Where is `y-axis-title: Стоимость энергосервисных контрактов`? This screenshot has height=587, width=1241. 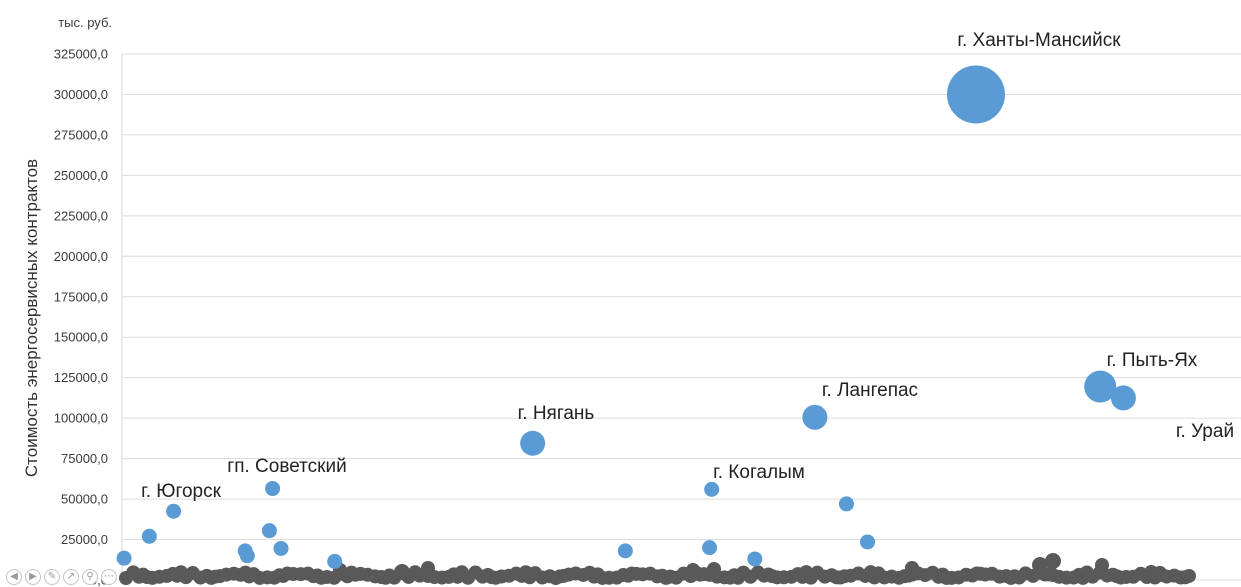 y-axis-title: Стоимость энергосервисных контрактов is located at coordinates (31, 318).